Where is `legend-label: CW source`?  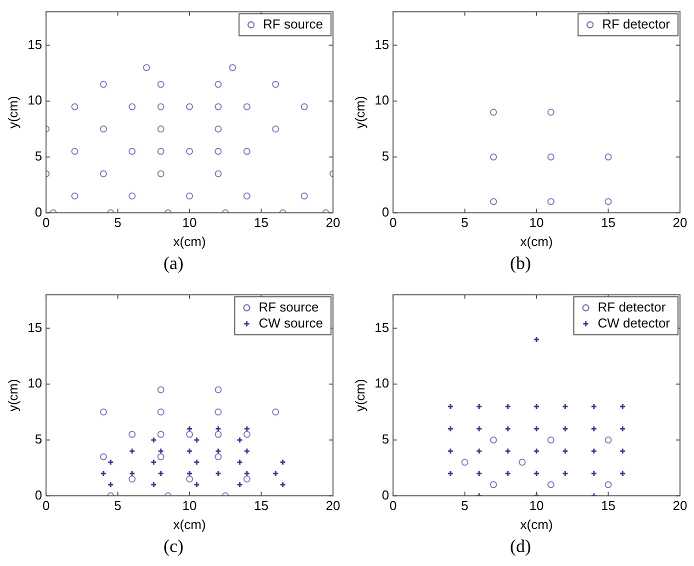 legend-label: CW source is located at coordinates (291, 322).